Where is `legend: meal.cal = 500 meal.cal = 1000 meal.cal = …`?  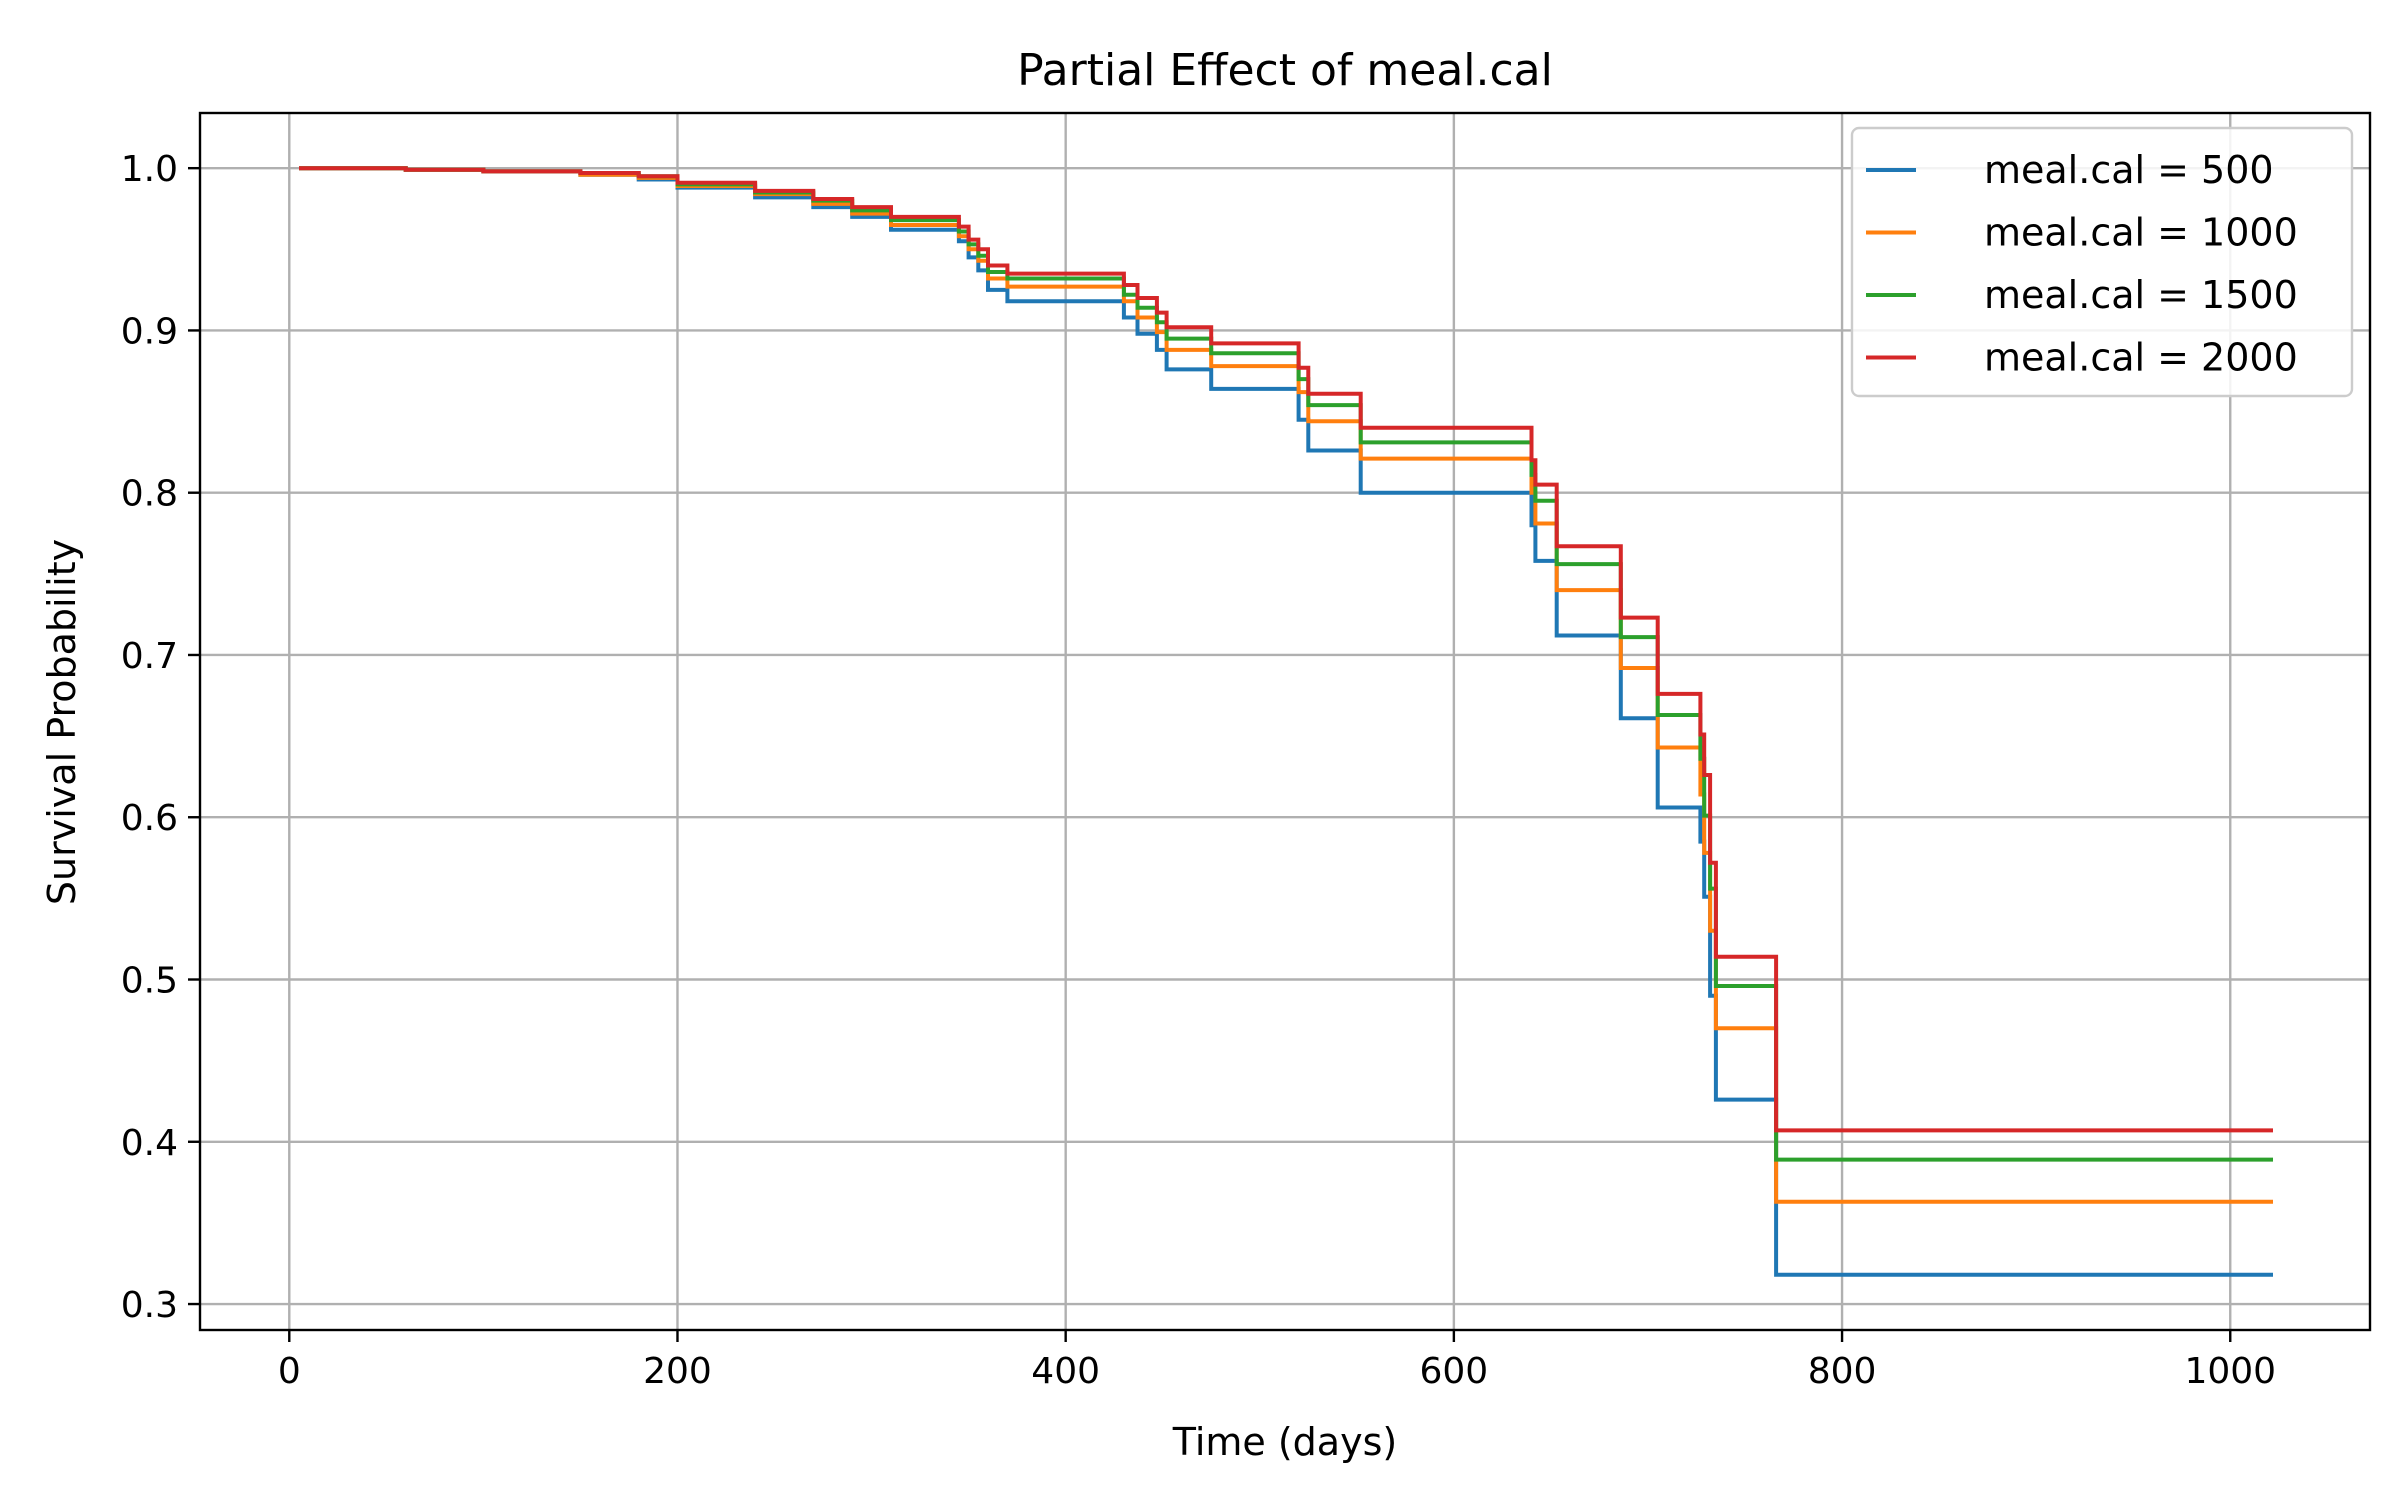 legend: meal.cal = 500 meal.cal = 1000 meal.cal = … is located at coordinates (2102, 262).